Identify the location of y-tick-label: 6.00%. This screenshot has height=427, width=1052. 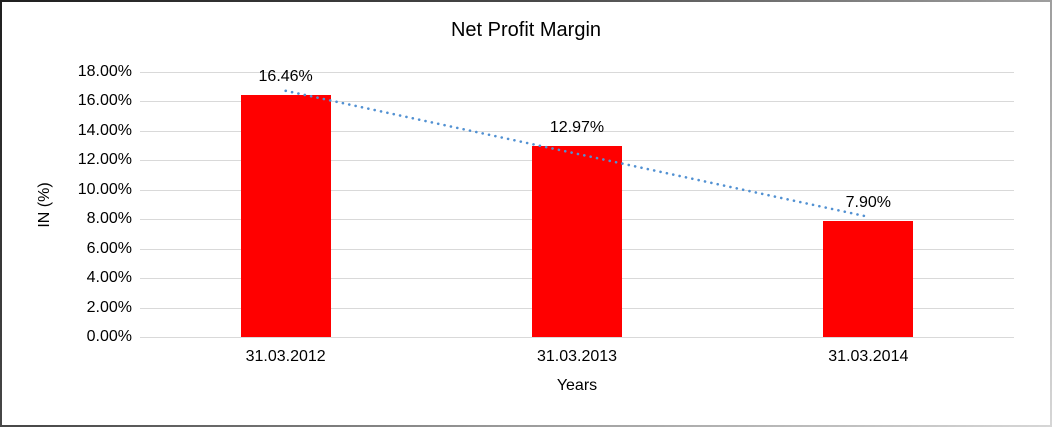
(109, 248).